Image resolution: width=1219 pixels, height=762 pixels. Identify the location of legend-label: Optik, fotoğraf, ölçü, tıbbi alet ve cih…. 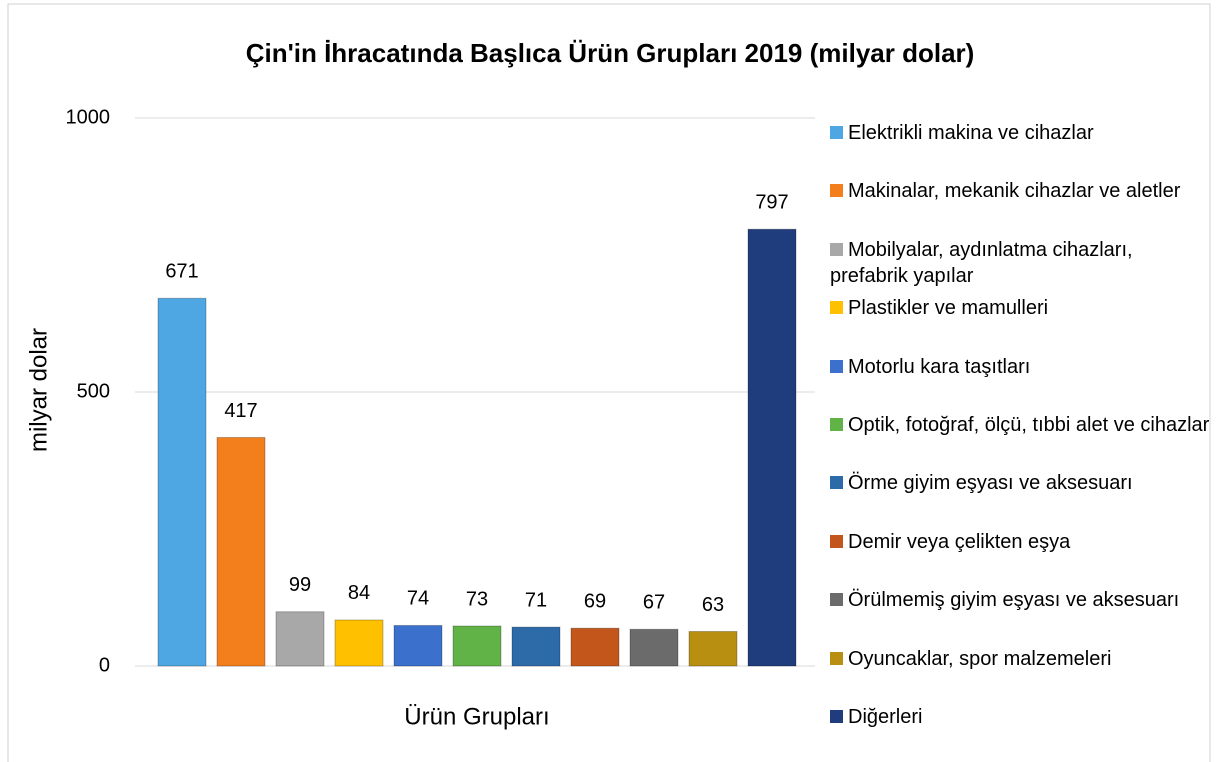
(1029, 425).